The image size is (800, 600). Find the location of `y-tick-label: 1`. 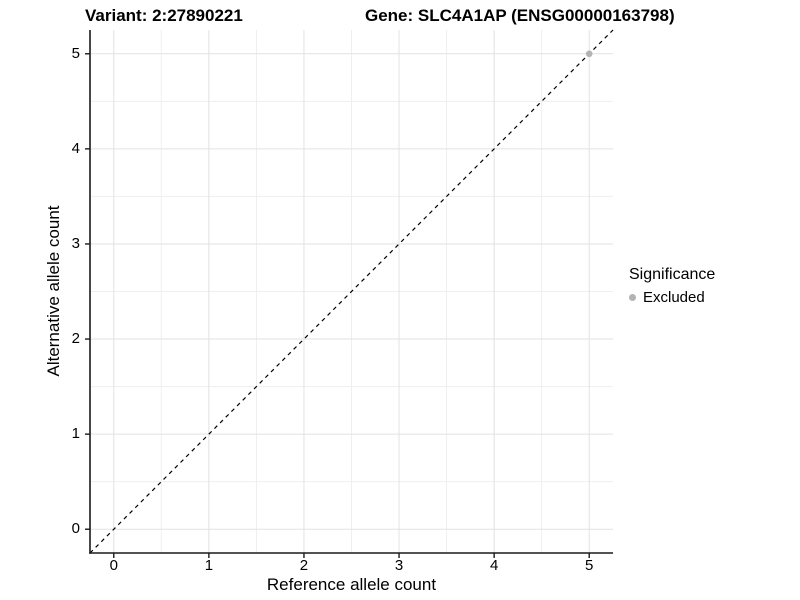

y-tick-label: 1 is located at coordinates (75, 434).